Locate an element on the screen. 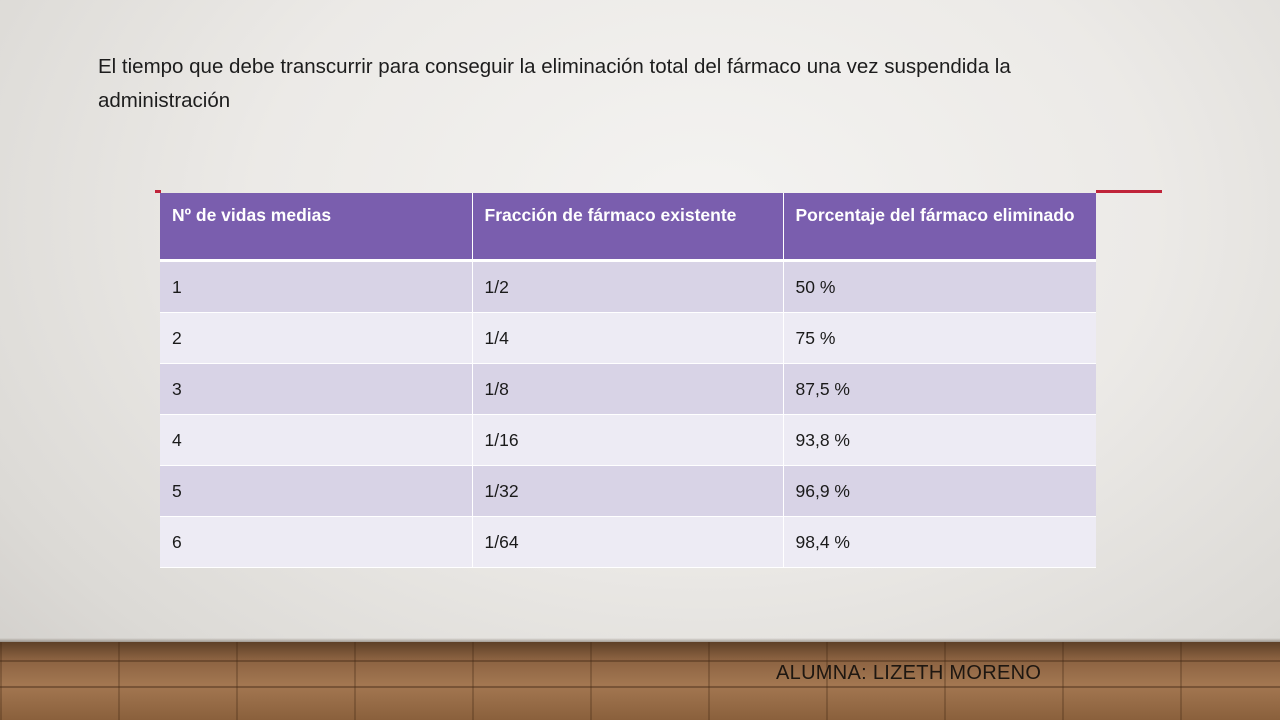  table-cell: 1/8 is located at coordinates (628, 389).